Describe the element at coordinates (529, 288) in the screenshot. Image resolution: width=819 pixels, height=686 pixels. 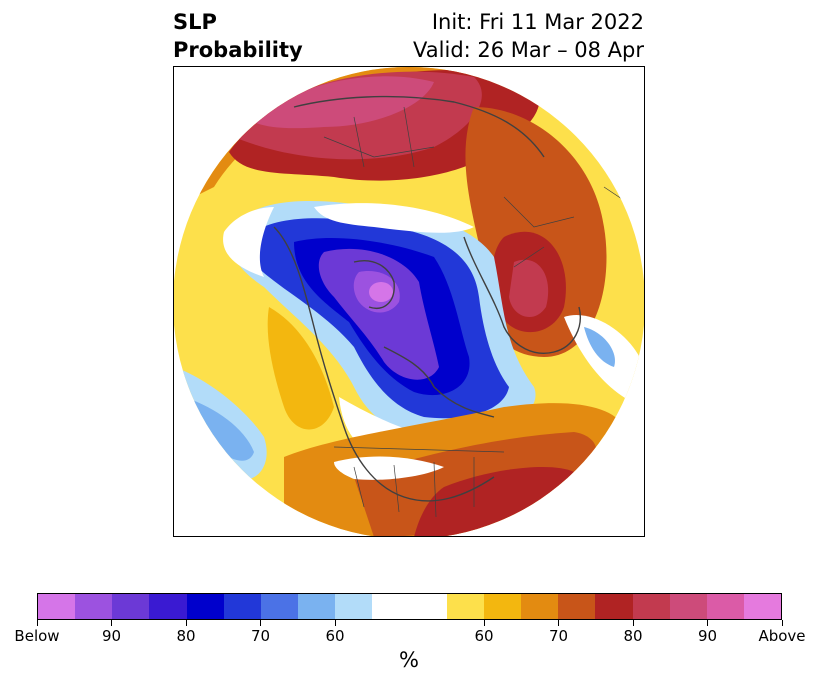
I see `scandinavia-core` at that location.